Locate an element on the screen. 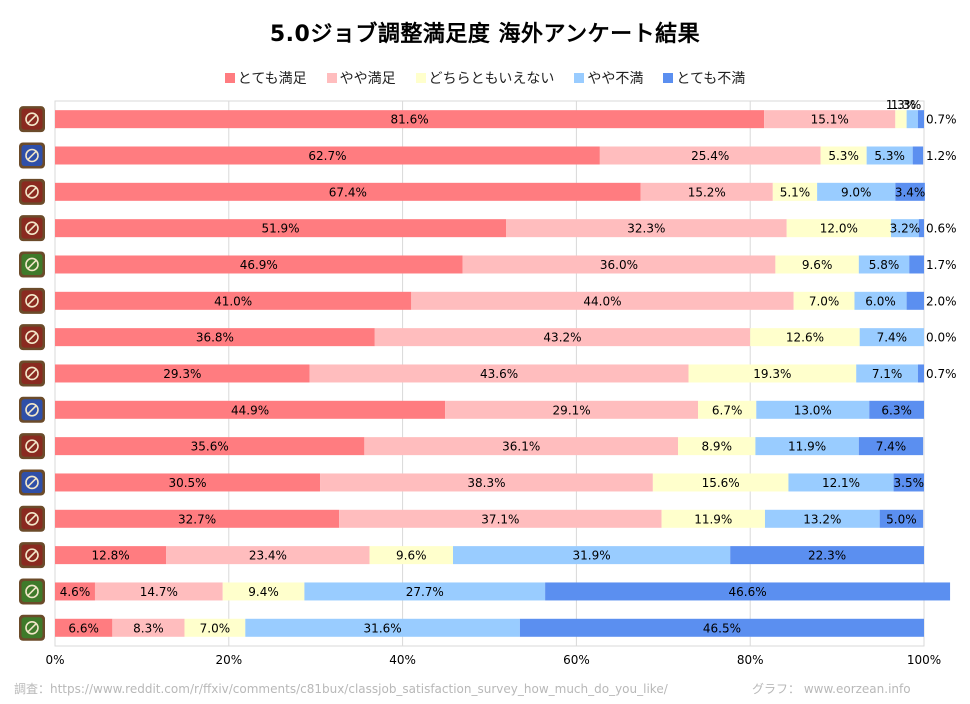  data-label: 5.8% is located at coordinates (884, 265).